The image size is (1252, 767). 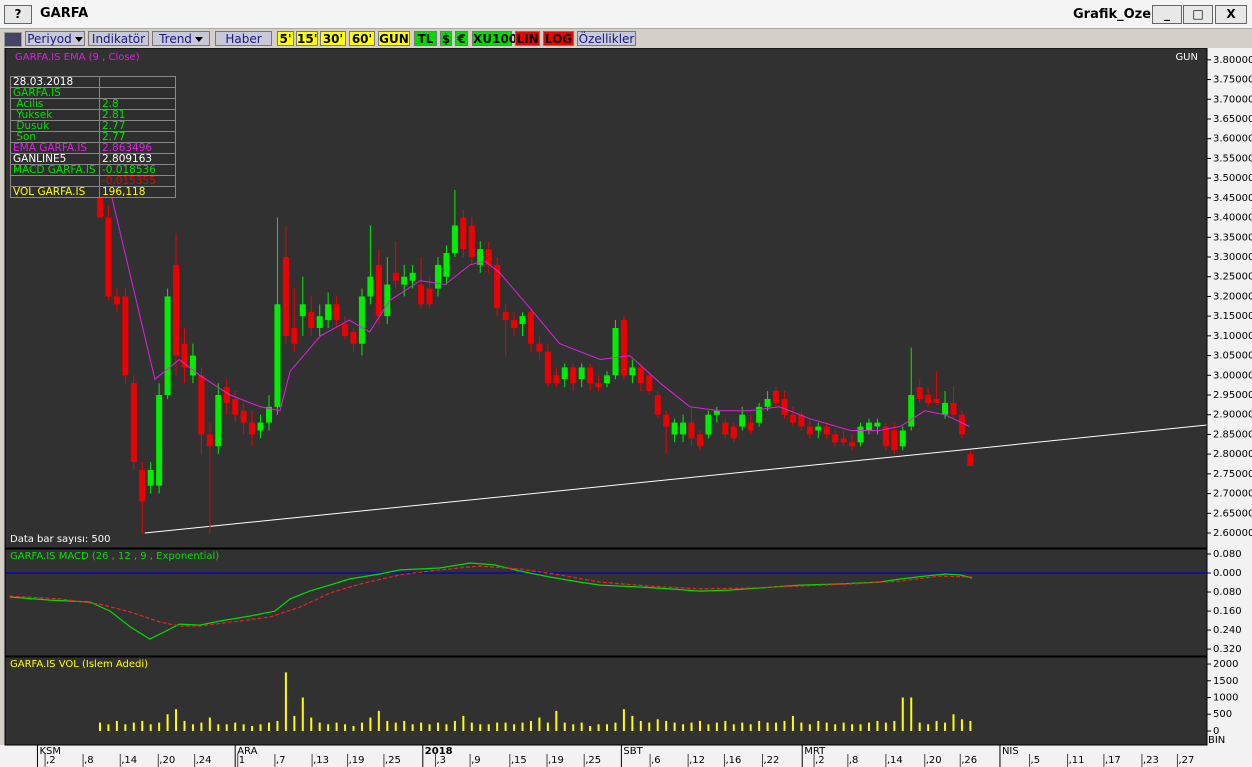 What do you see at coordinates (934, 760) in the screenshot?
I see `x-tick-label: ,20` at bounding box center [934, 760].